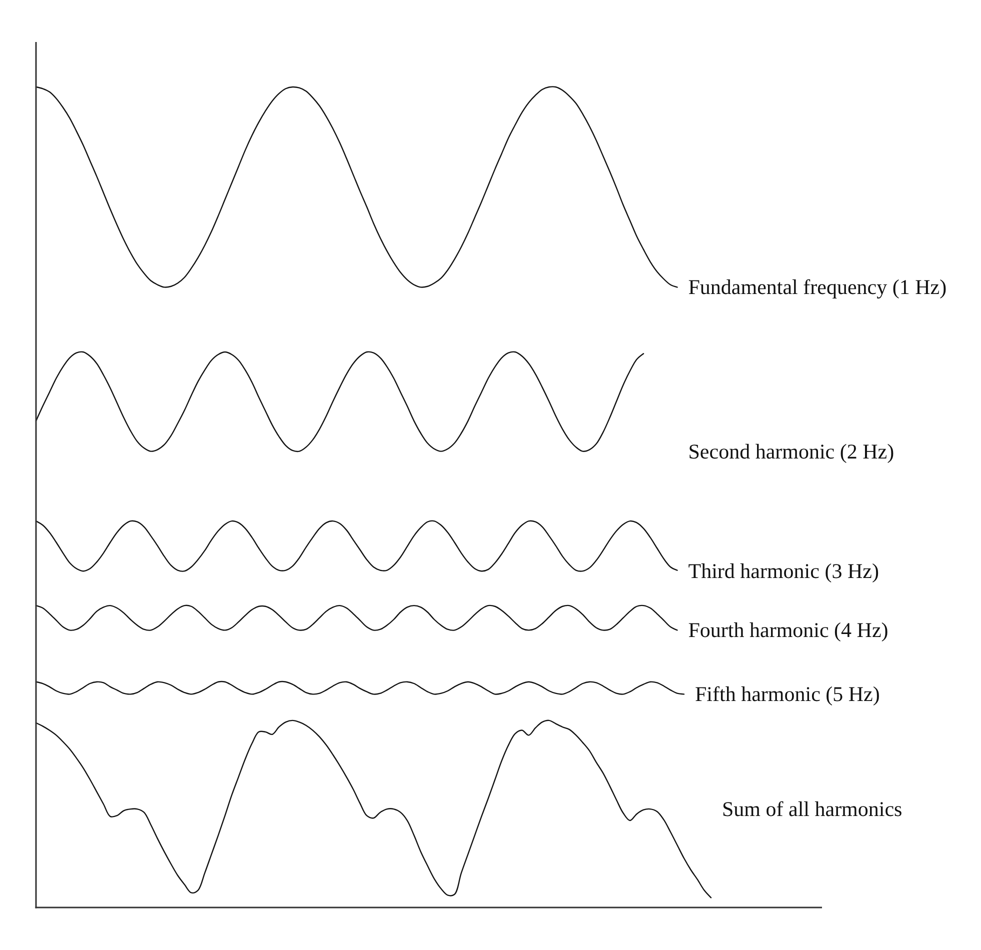 Image resolution: width=981 pixels, height=950 pixels. What do you see at coordinates (783, 571) in the screenshot?
I see `series-label: Third harmonic (3 Hz)` at bounding box center [783, 571].